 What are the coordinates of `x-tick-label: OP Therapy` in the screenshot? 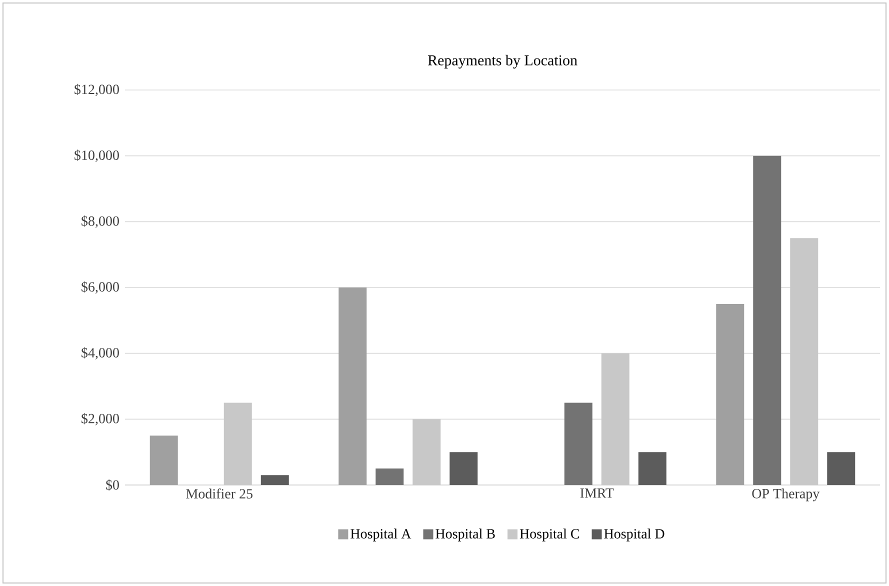 It's located at (786, 495).